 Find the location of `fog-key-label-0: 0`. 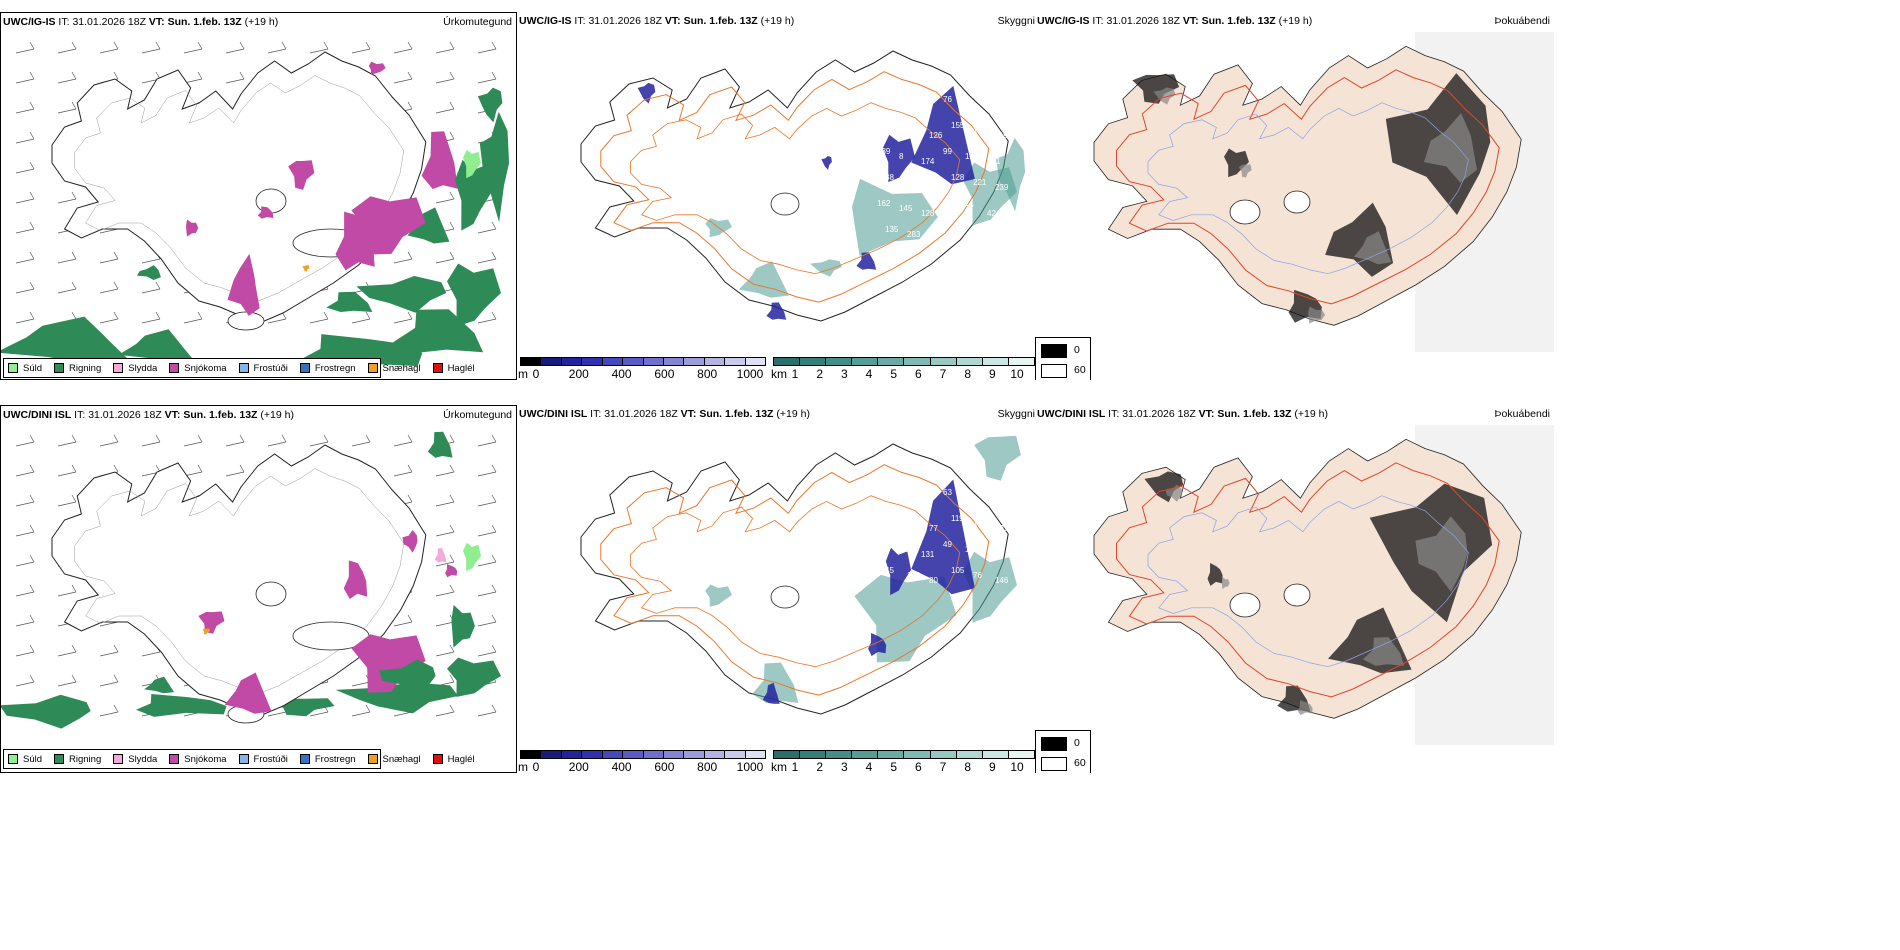

fog-key-label-0: 0 is located at coordinates (1077, 743).